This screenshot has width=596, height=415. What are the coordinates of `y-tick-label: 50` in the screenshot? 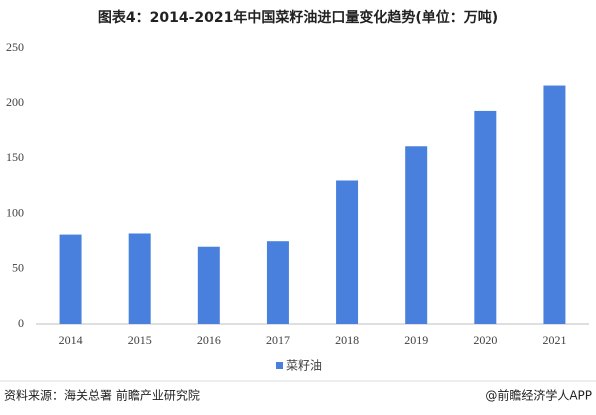 It's located at (18, 268).